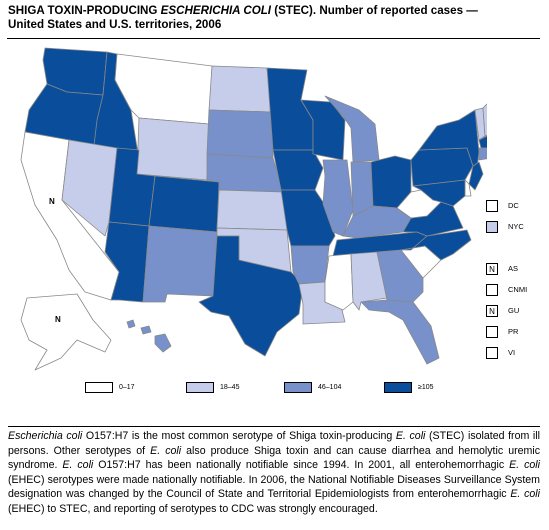 The image size is (549, 530). Describe the element at coordinates (89, 188) in the screenshot. I see `state-NV` at that location.